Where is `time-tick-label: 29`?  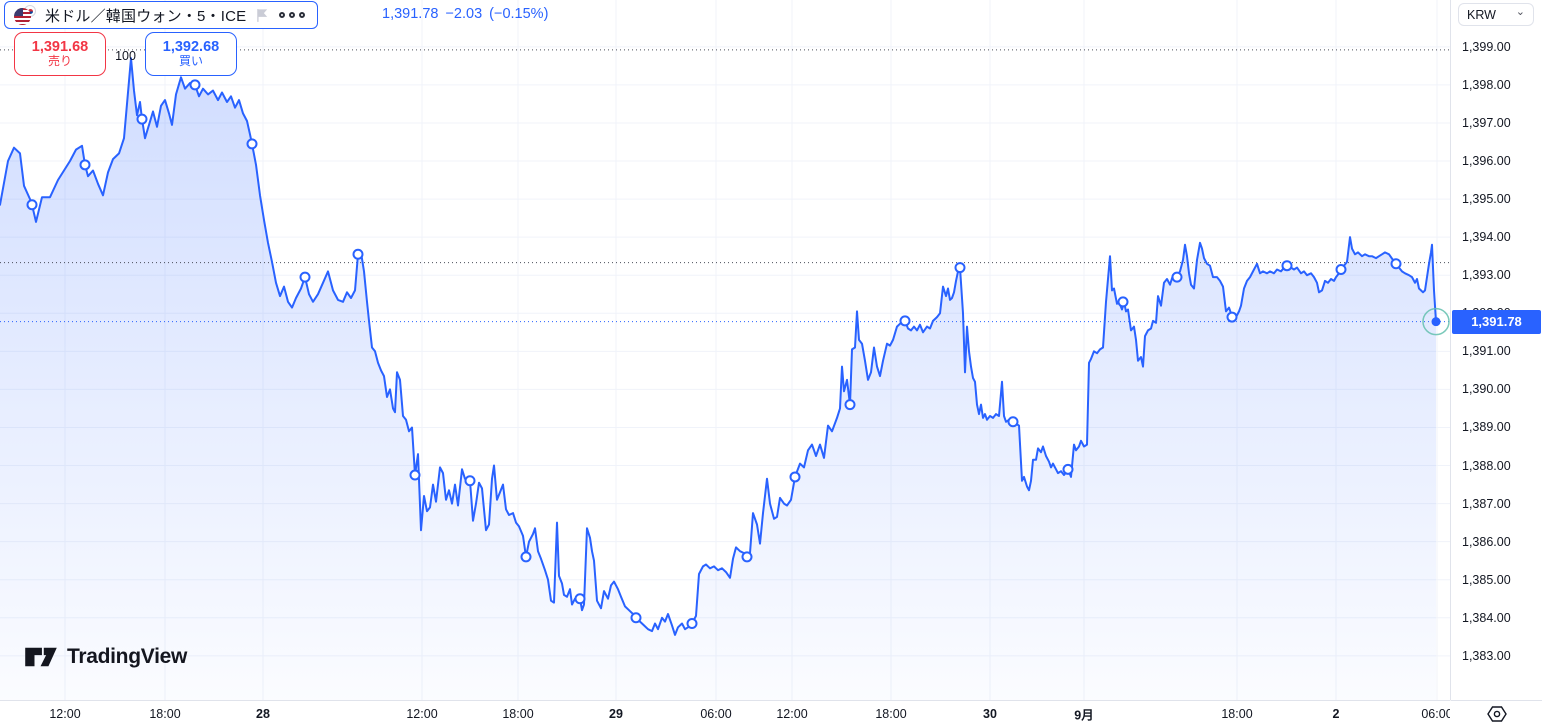 time-tick-label: 29 is located at coordinates (616, 714).